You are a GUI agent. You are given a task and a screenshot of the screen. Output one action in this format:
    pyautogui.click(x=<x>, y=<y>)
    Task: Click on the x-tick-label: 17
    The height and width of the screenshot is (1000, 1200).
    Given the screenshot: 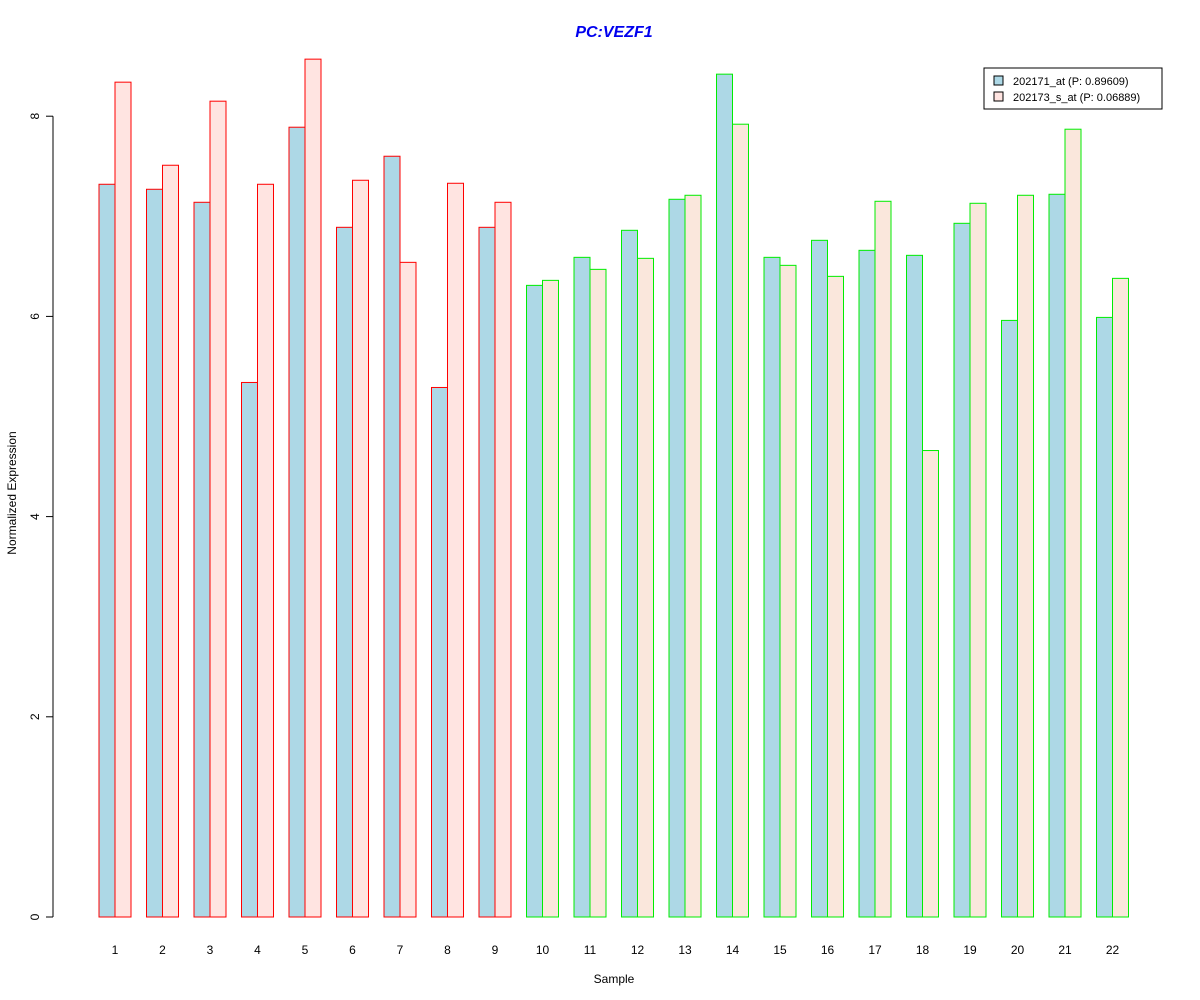 What is the action you would take?
    pyautogui.click(x=875, y=950)
    